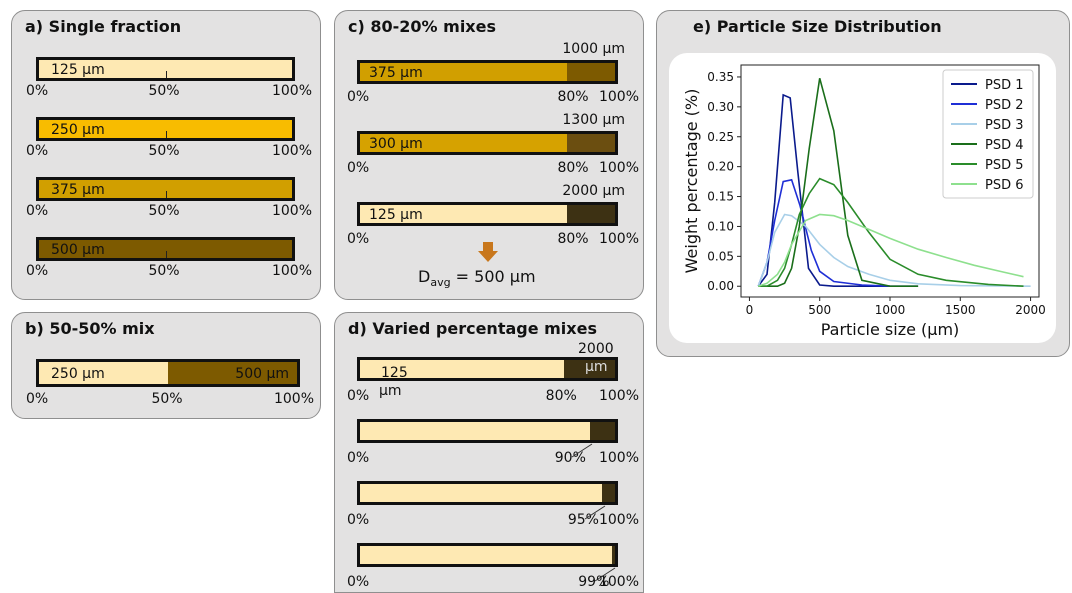 The image size is (1072, 593). Describe the element at coordinates (103, 26) in the screenshot. I see `panel-a-title: a) Single fraction` at that location.